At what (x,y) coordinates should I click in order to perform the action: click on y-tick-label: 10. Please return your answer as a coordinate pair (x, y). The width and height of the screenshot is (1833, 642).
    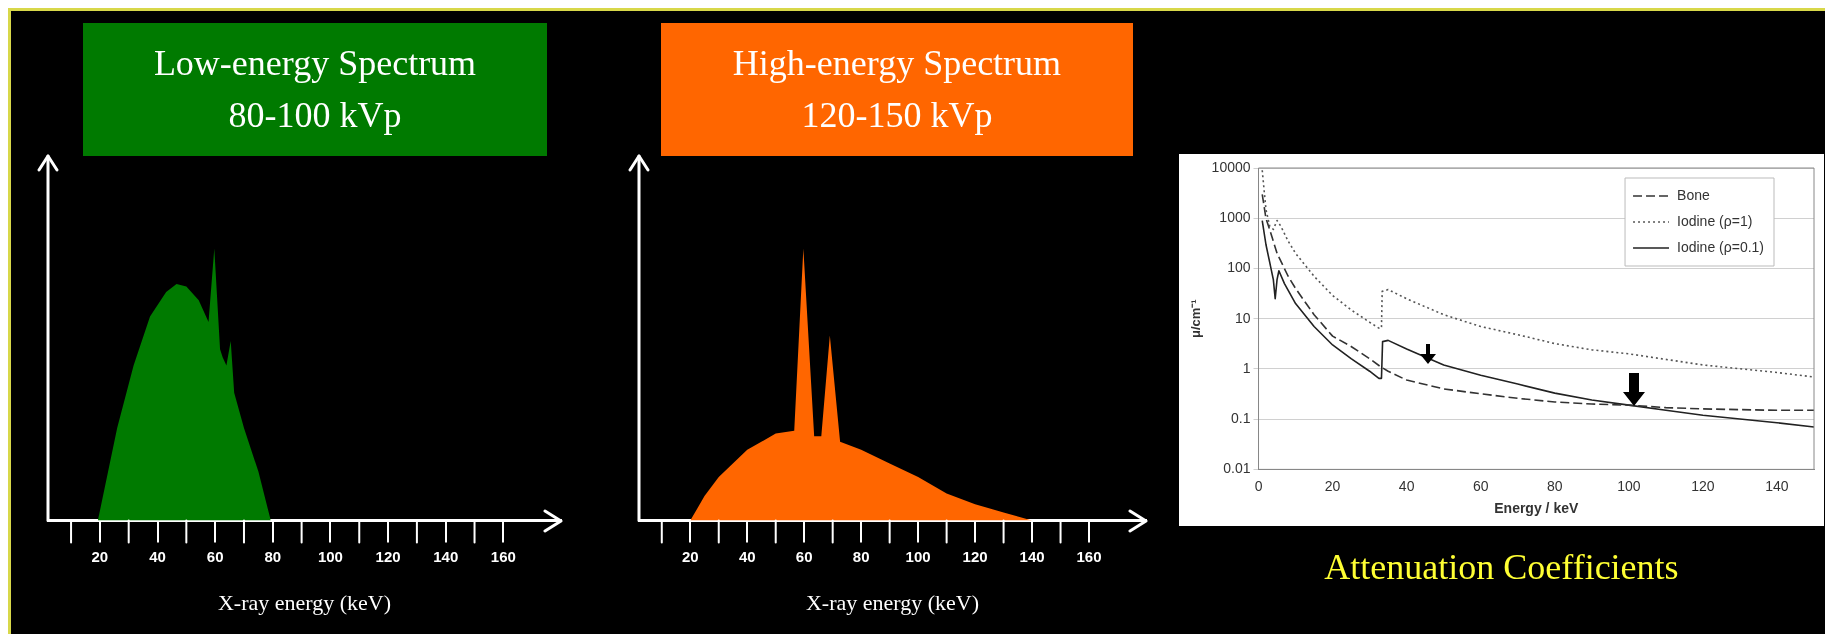
    Looking at the image, I should click on (1242, 317).